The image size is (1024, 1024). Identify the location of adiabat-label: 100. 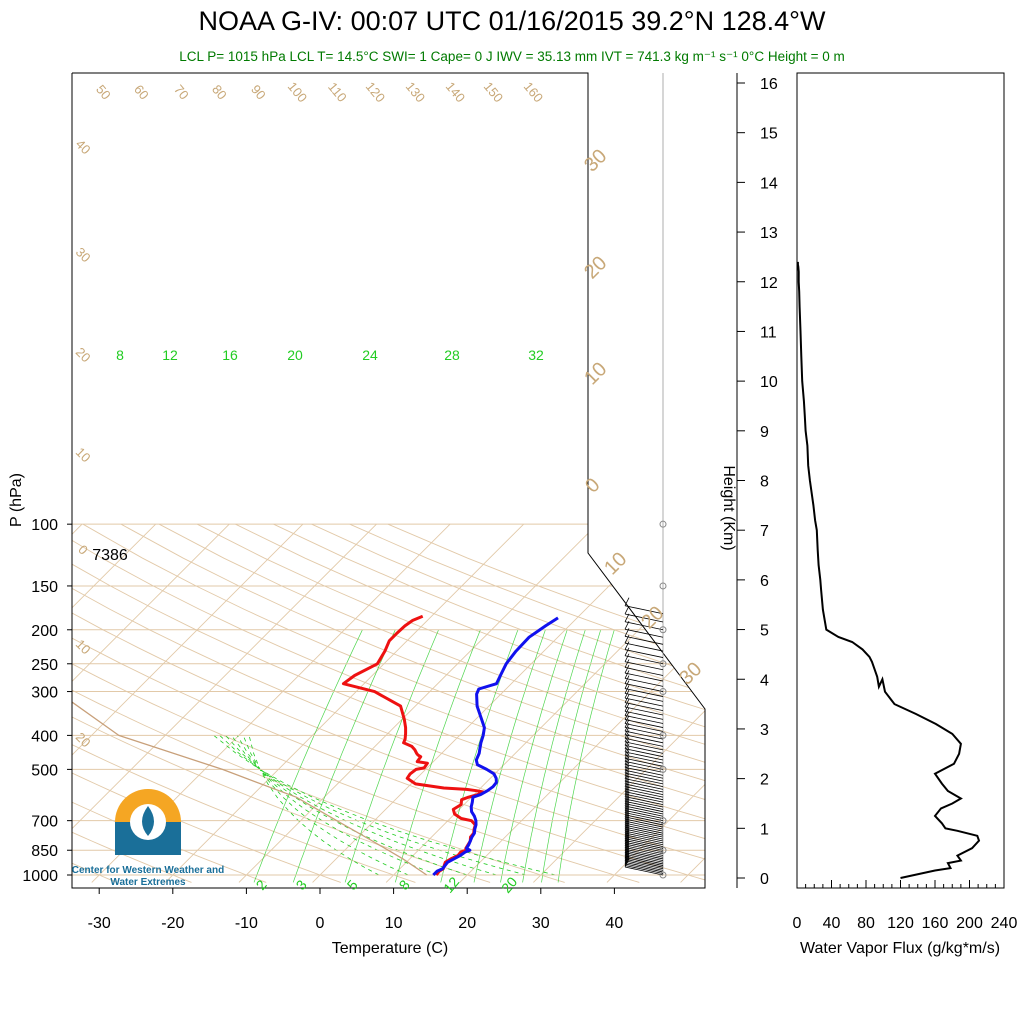
(297, 92).